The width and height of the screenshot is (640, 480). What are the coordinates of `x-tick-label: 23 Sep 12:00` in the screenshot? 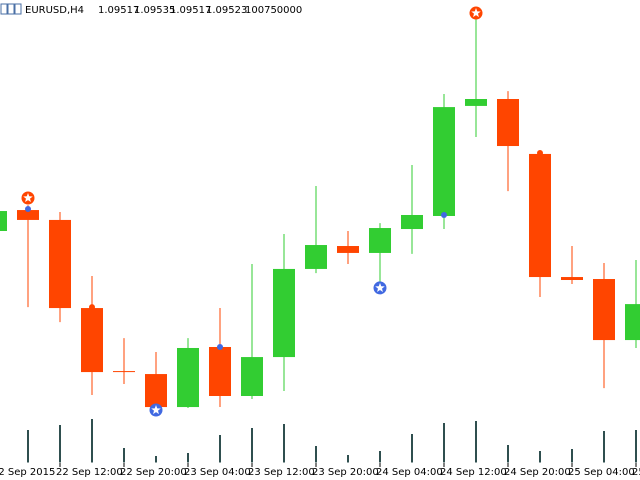 It's located at (281, 472).